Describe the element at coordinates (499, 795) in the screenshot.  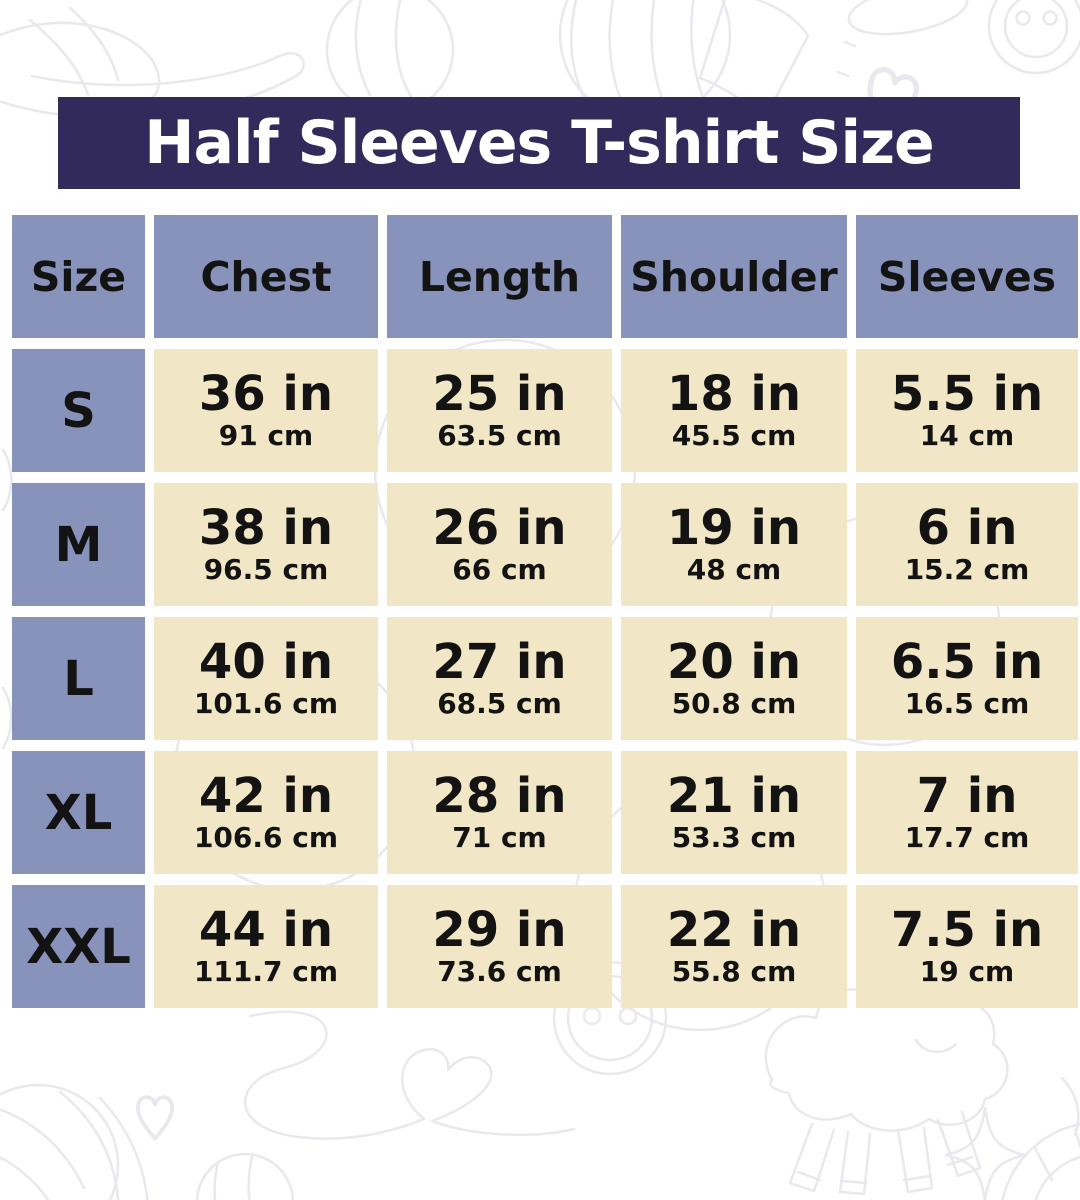
I see `value-inches: 28 in` at that location.